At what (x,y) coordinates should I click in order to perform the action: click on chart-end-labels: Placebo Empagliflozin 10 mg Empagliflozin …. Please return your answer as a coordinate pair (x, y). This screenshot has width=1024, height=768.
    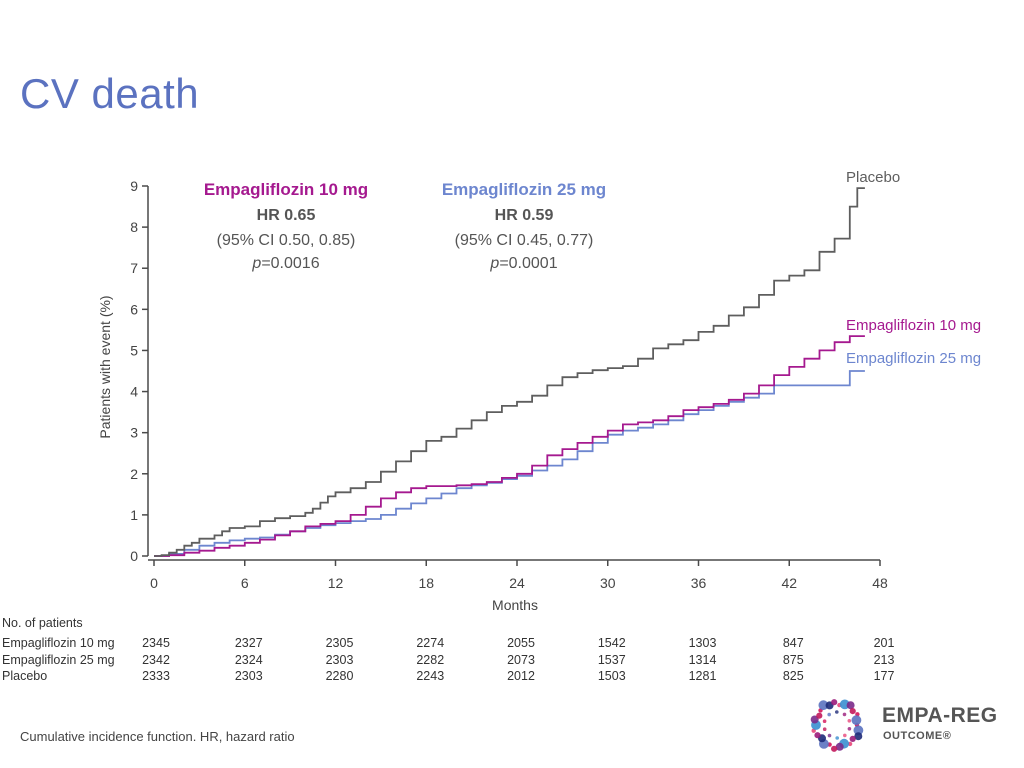
    Looking at the image, I should click on (913, 268).